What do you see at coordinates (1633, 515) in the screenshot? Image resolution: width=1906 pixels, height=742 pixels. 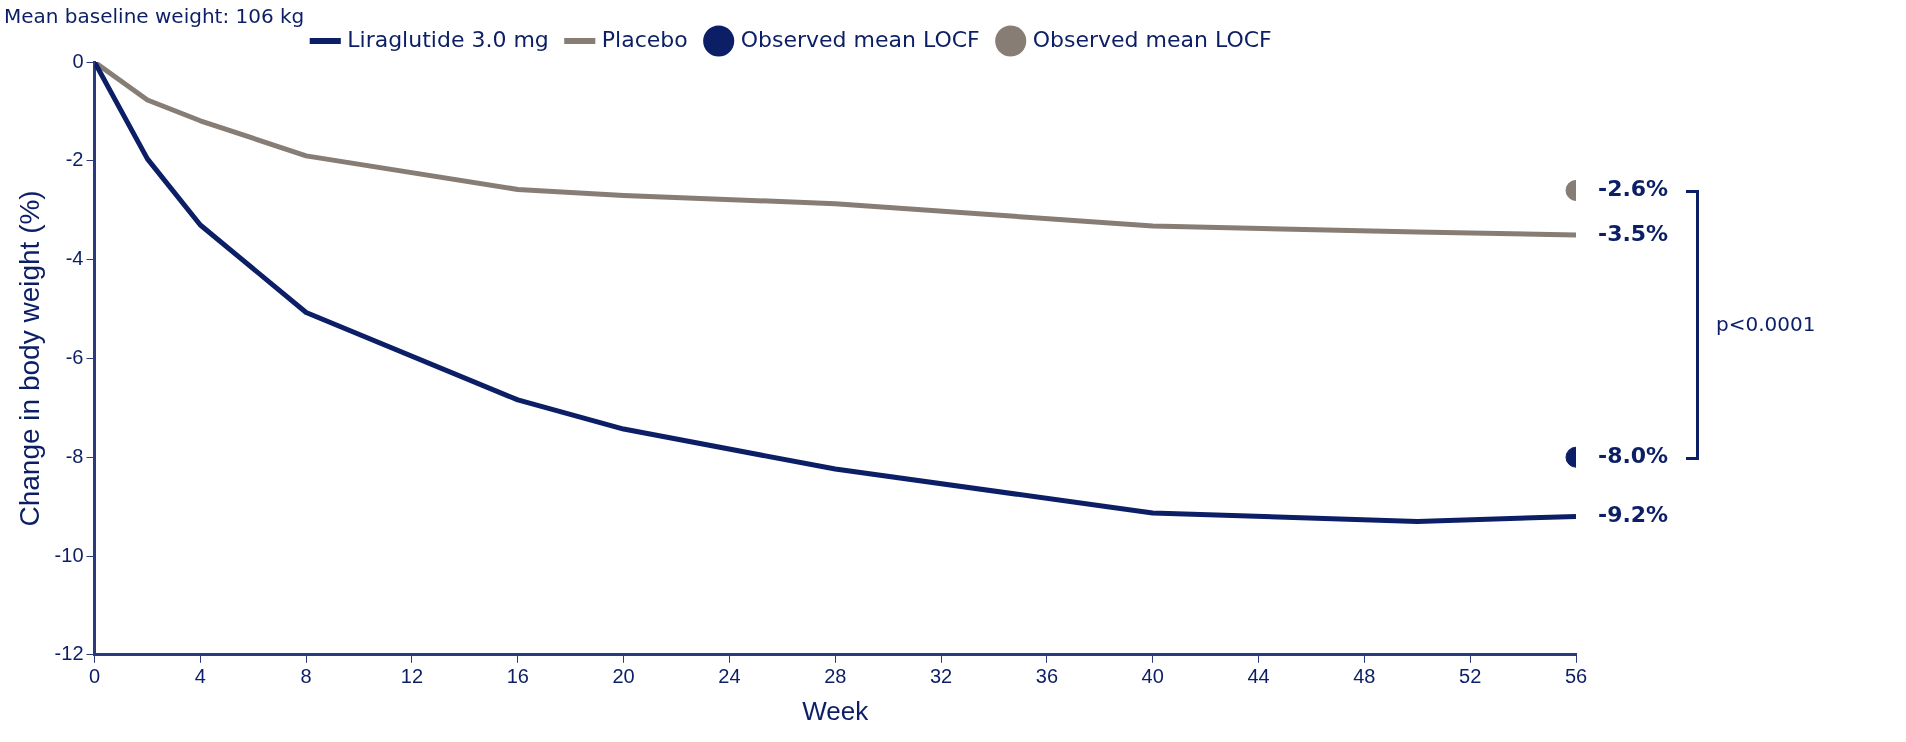 I see `data-label: -9.2%` at bounding box center [1633, 515].